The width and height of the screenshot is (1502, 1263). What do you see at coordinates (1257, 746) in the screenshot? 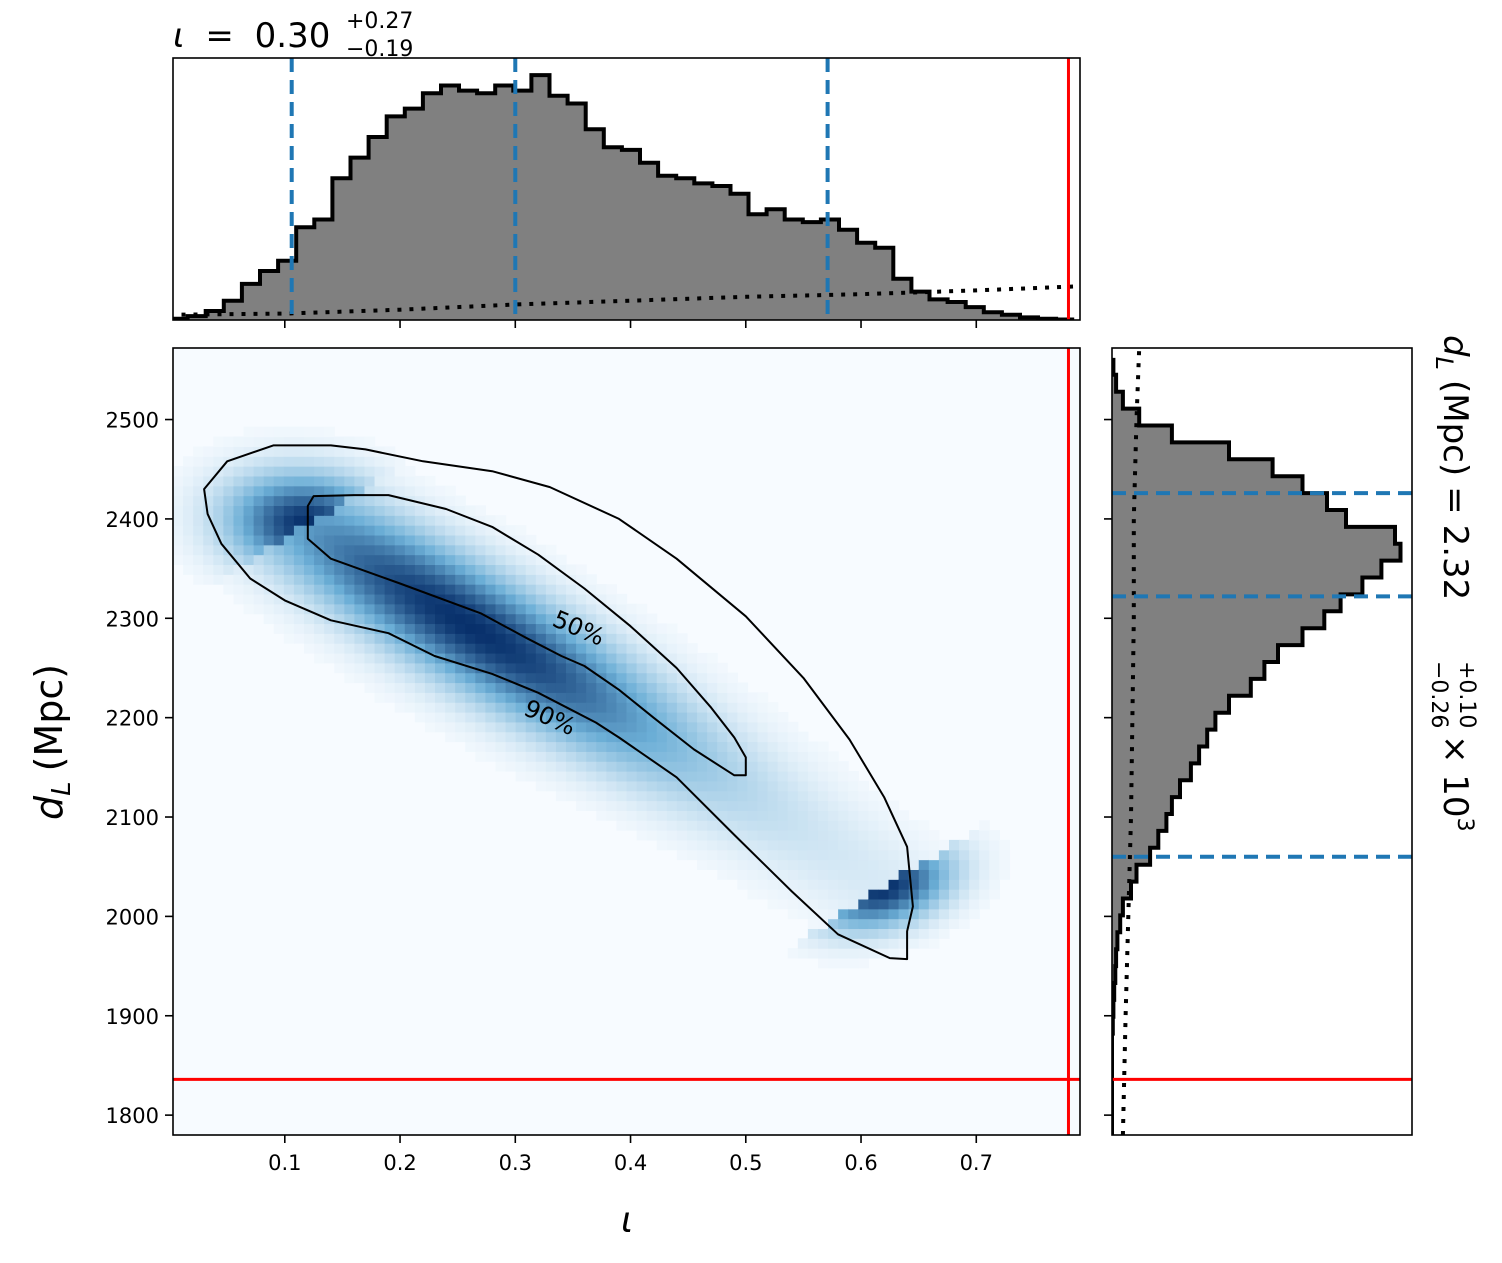
I see `dl-histogram-outline` at bounding box center [1257, 746].